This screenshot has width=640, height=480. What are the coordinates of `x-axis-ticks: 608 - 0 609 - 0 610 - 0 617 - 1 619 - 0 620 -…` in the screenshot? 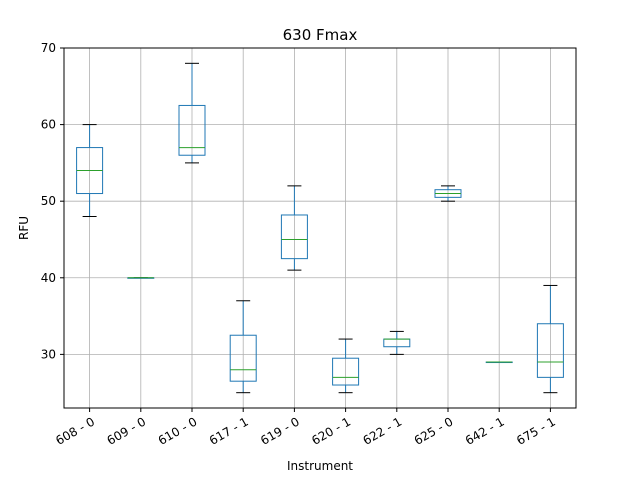 It's located at (305, 428).